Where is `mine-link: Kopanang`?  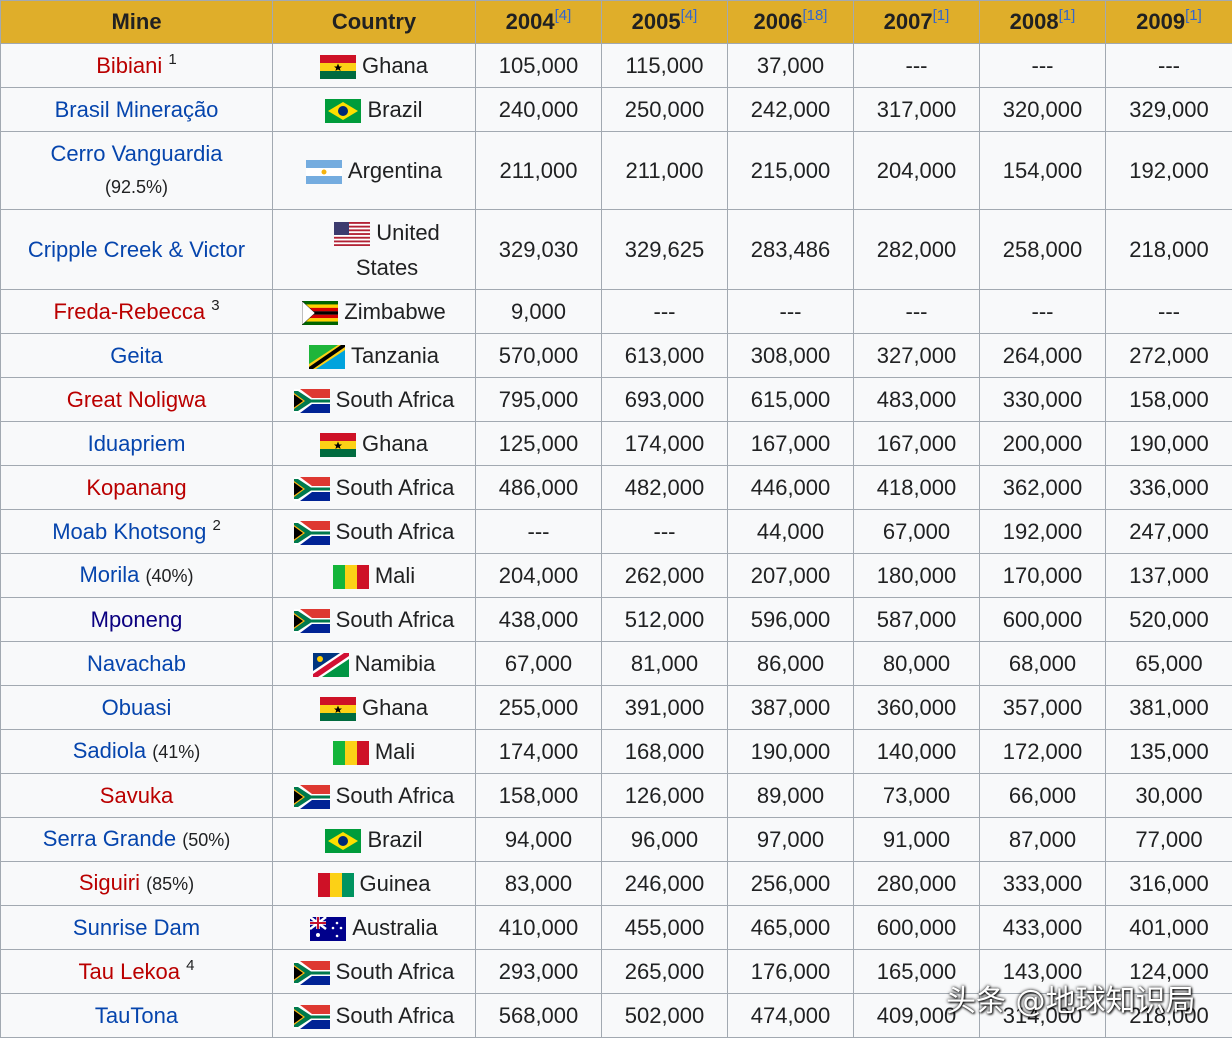 mine-link: Kopanang is located at coordinates (136, 487).